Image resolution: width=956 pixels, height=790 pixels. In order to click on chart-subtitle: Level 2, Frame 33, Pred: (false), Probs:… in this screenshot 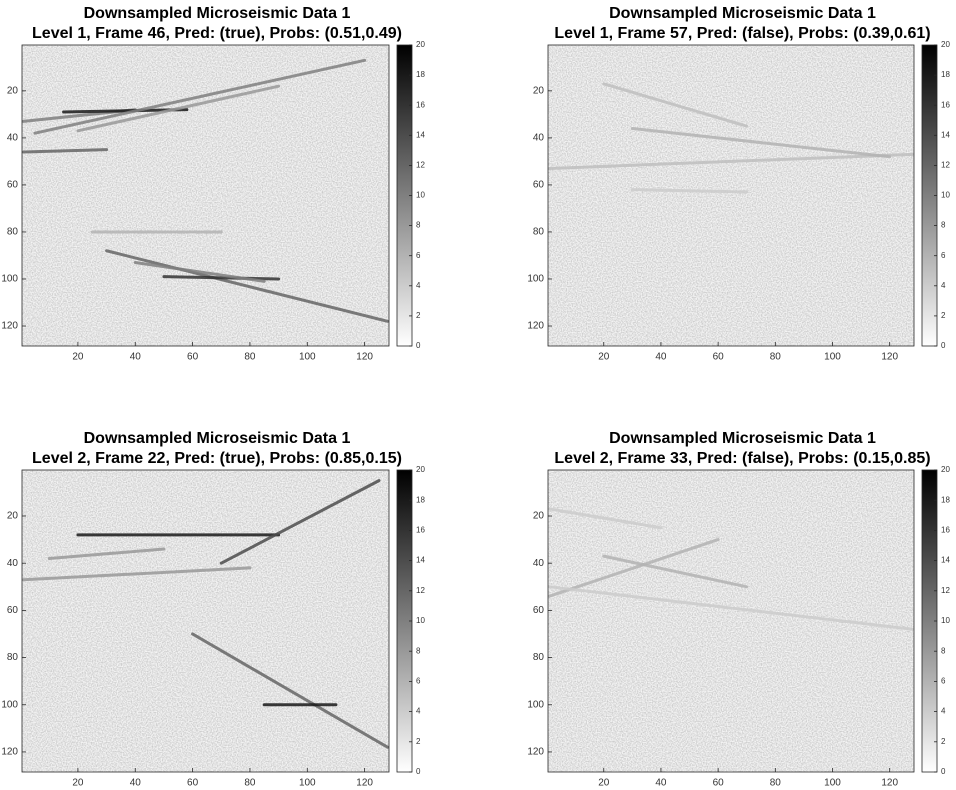, I will do `click(742, 458)`.